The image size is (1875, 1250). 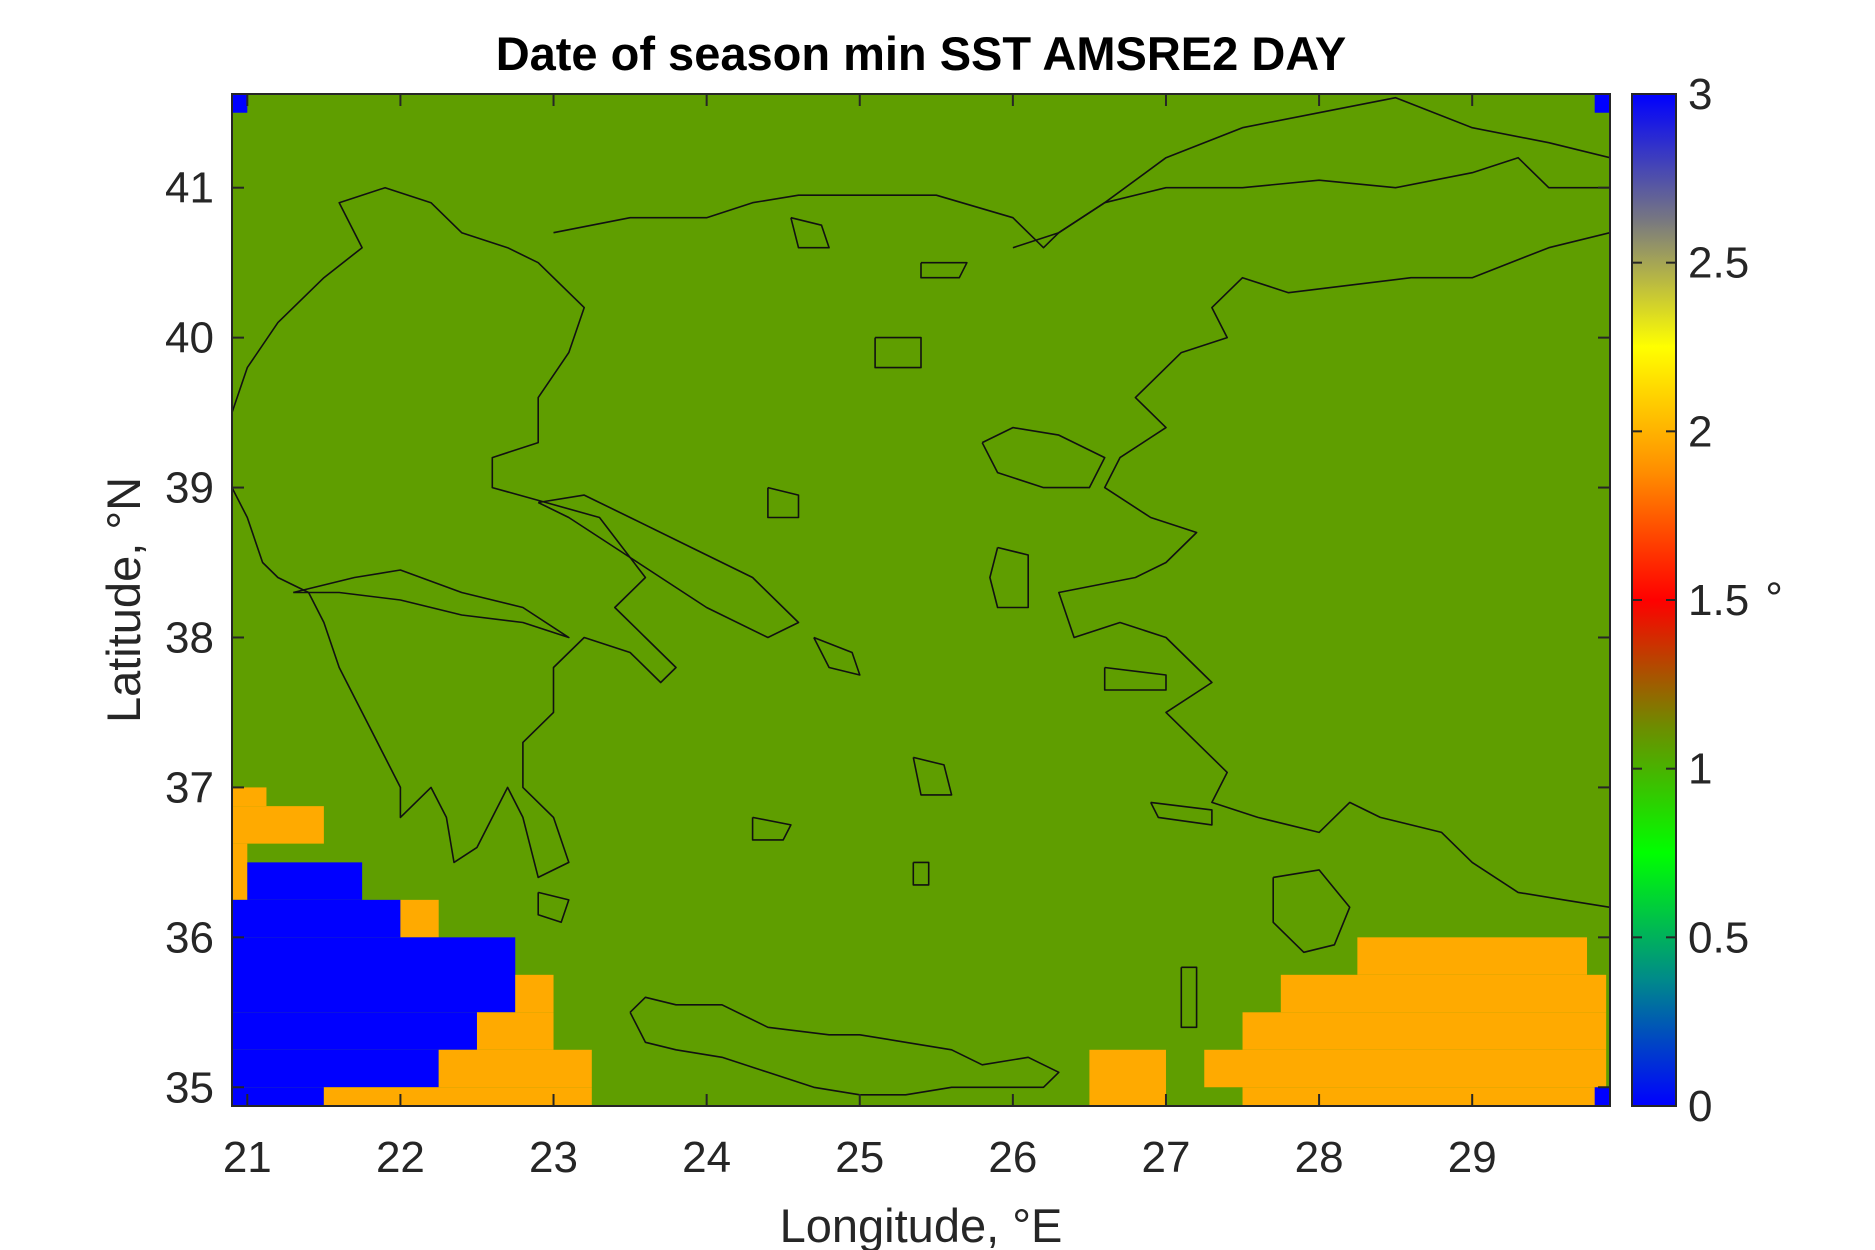 What do you see at coordinates (706, 1157) in the screenshot?
I see `x-tick-label: 24` at bounding box center [706, 1157].